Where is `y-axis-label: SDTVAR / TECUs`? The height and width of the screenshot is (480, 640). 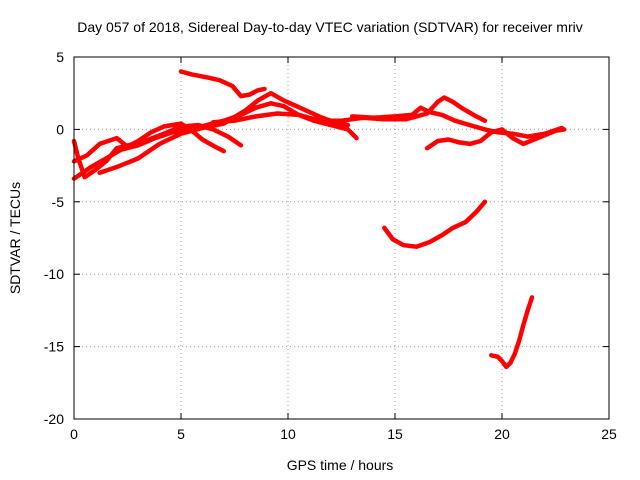
y-axis-label: SDTVAR / TECUs is located at coordinates (15, 238).